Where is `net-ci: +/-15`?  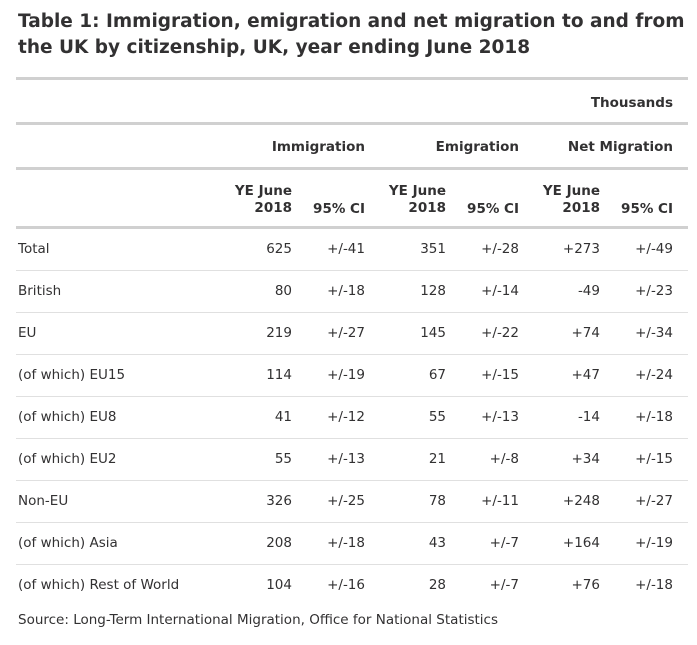
net-ci: +/-15 is located at coordinates (654, 459).